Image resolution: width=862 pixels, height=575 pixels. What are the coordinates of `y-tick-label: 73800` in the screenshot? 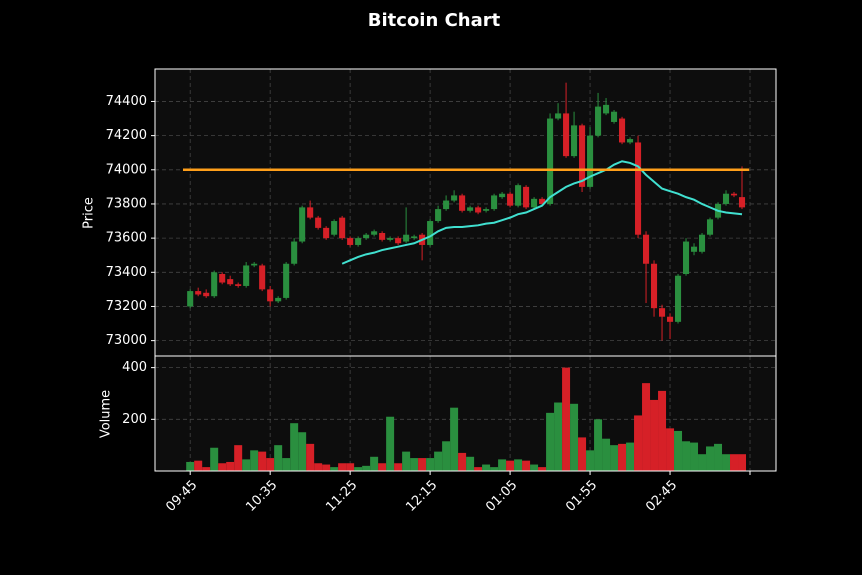 It's located at (126, 203).